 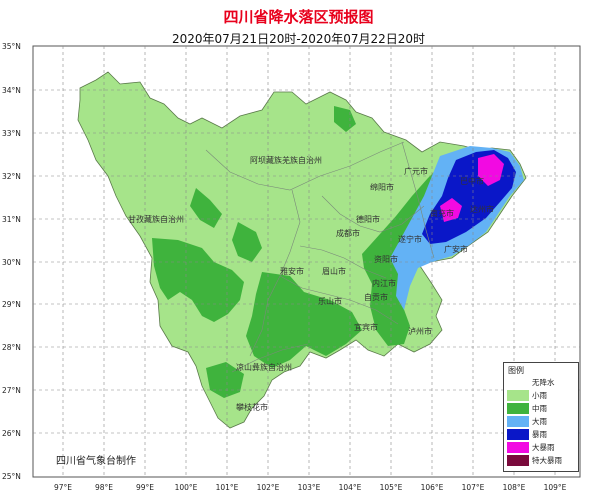 I want to click on legend-label: 中雨, so click(x=539, y=408).